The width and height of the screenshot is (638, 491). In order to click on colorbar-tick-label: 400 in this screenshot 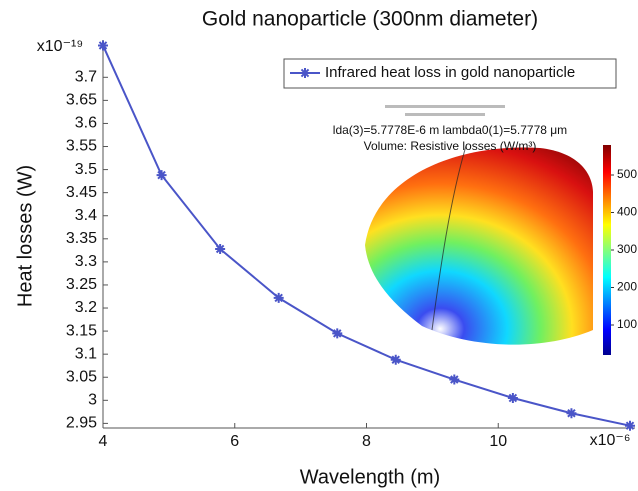, I will do `click(627, 212)`.